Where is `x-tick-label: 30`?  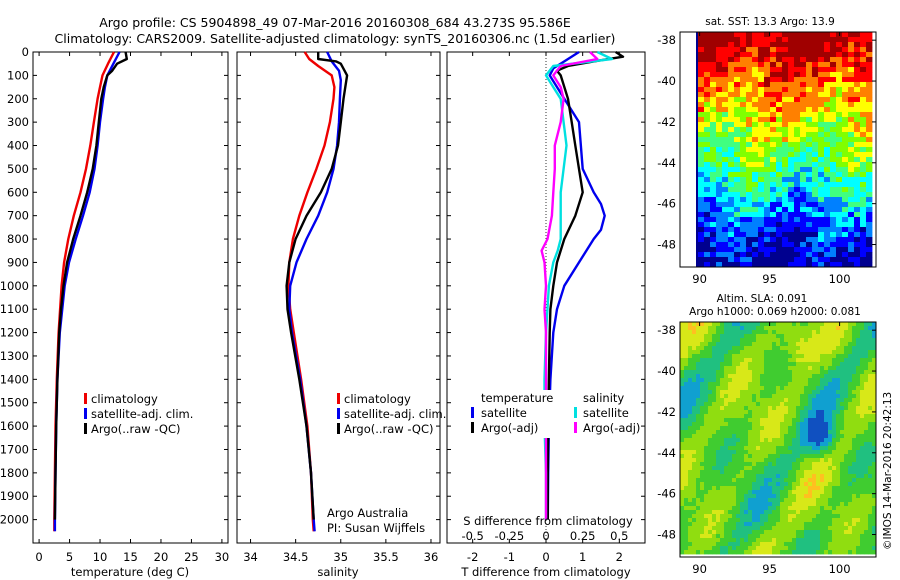 x-tick-label: 30 is located at coordinates (222, 557).